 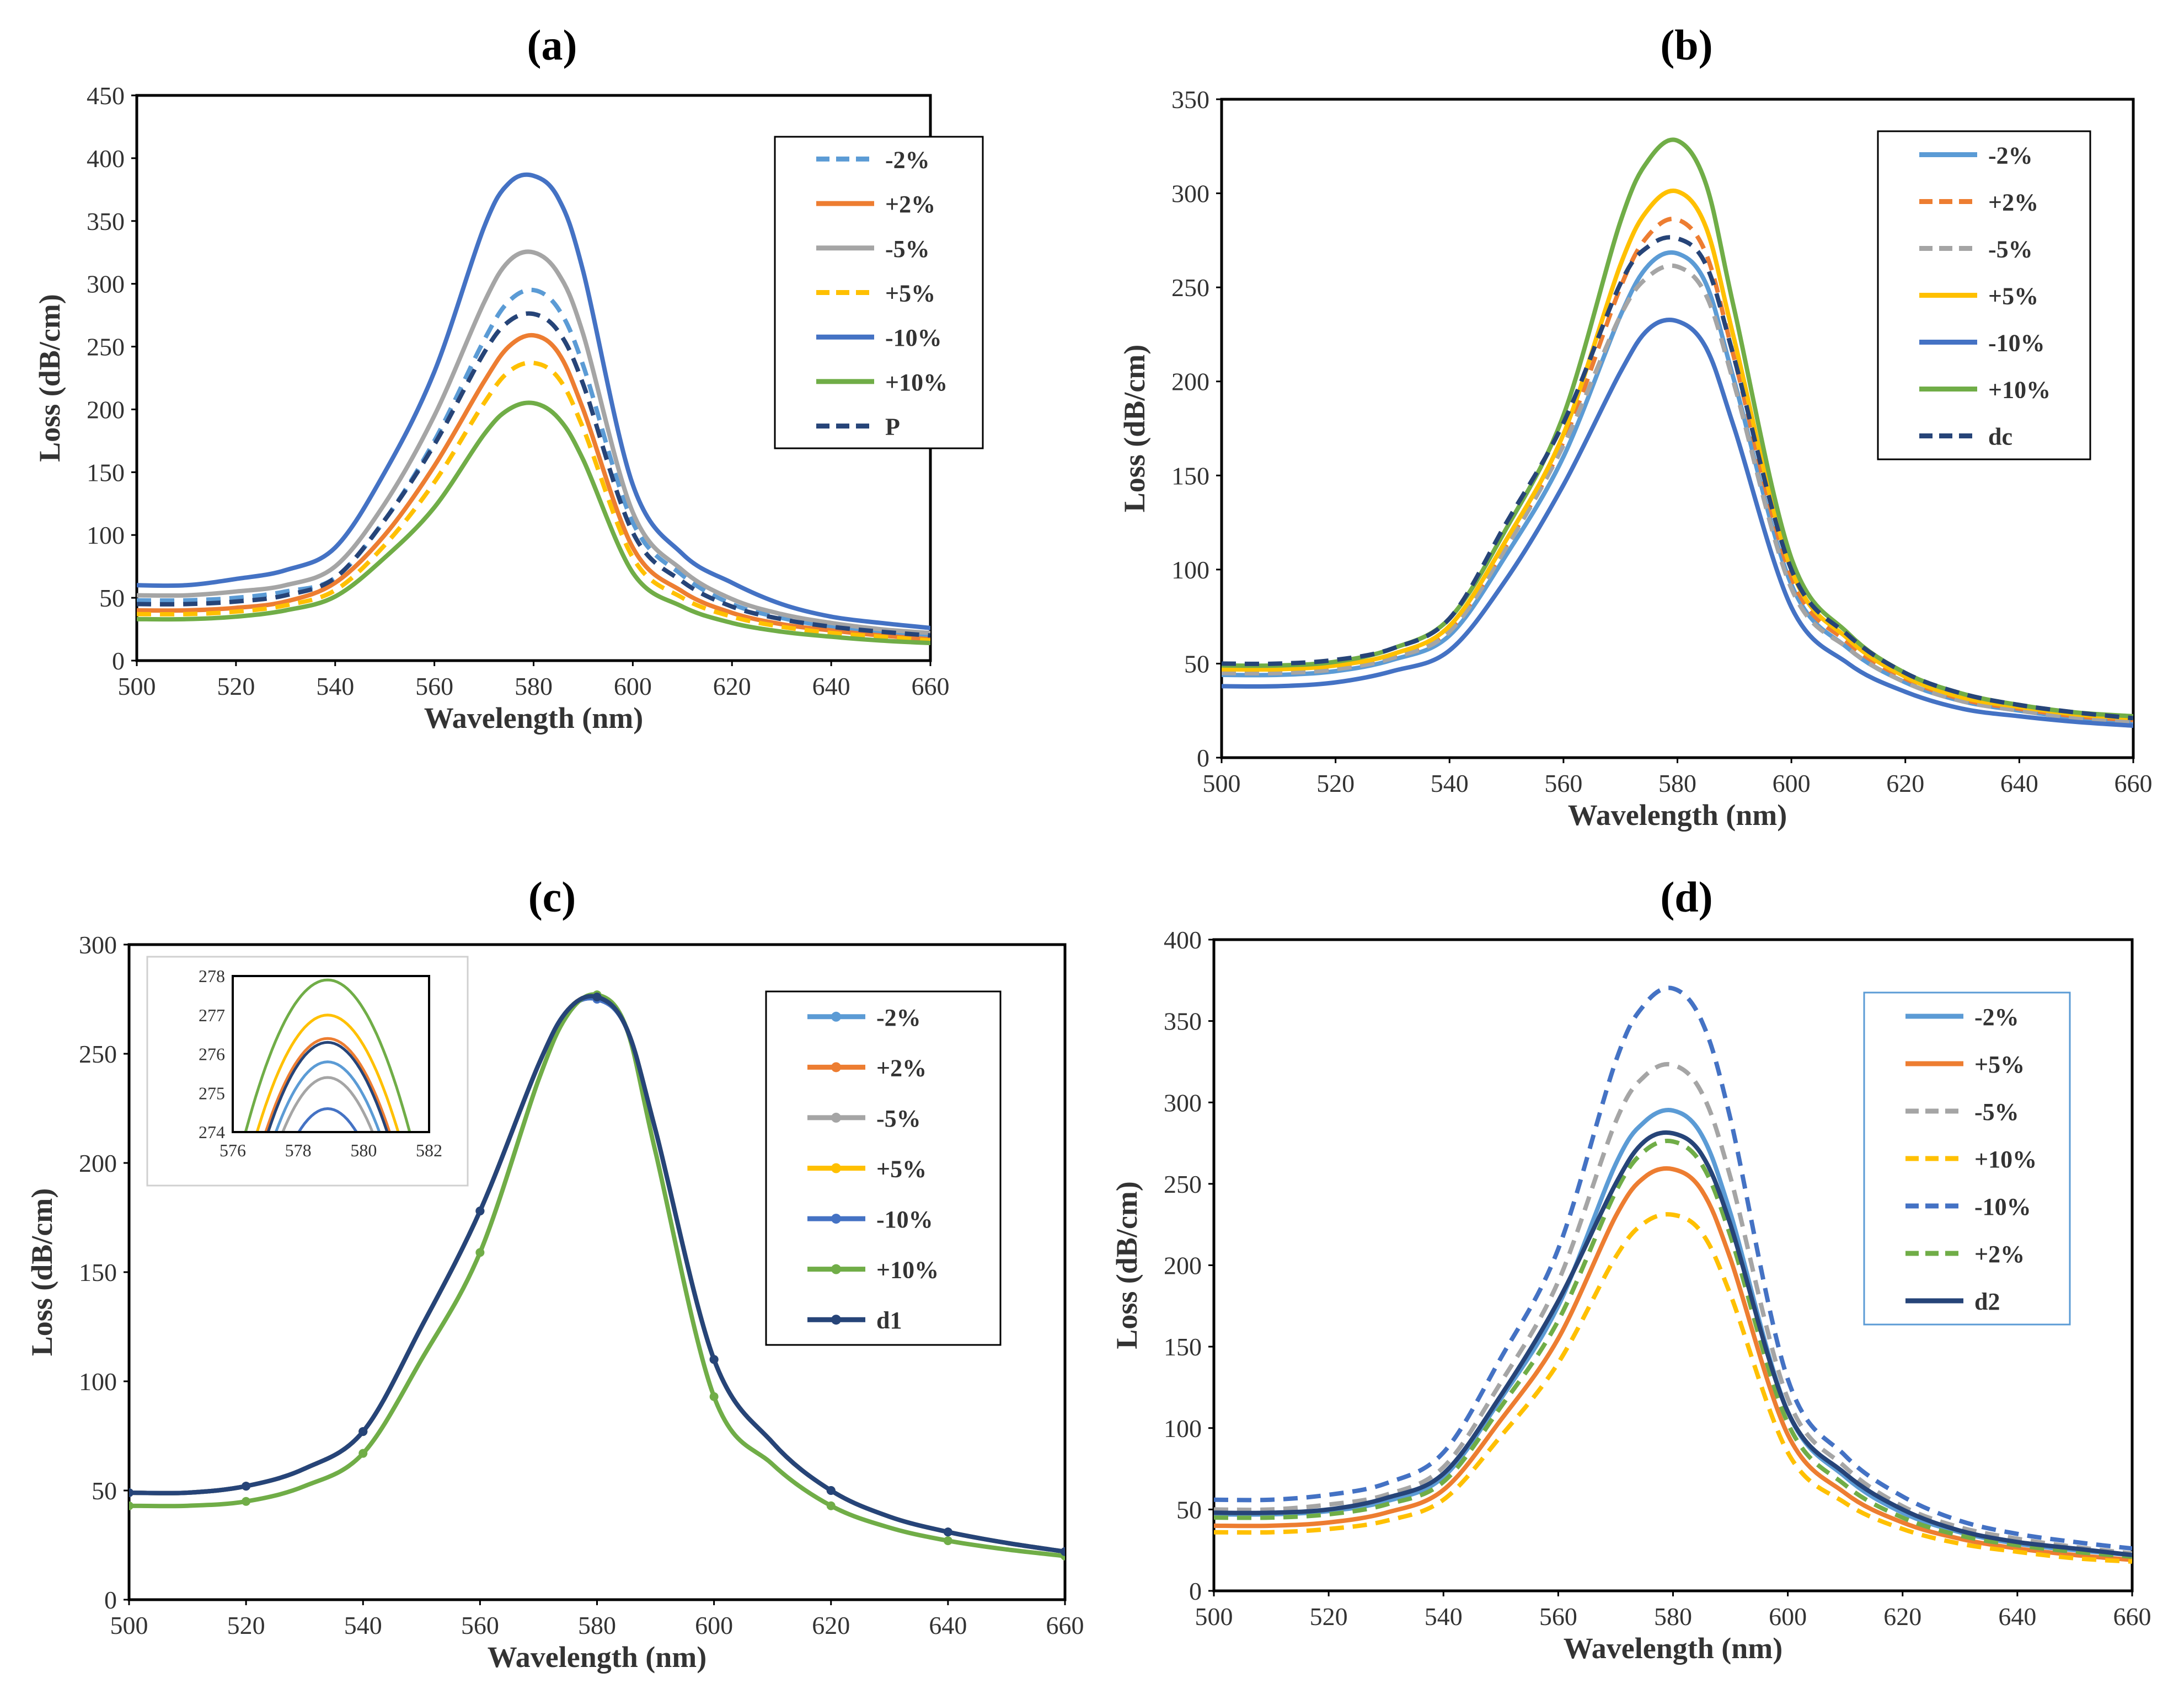 I want to click on y-tick-label: 0, so click(x=1195, y=1591).